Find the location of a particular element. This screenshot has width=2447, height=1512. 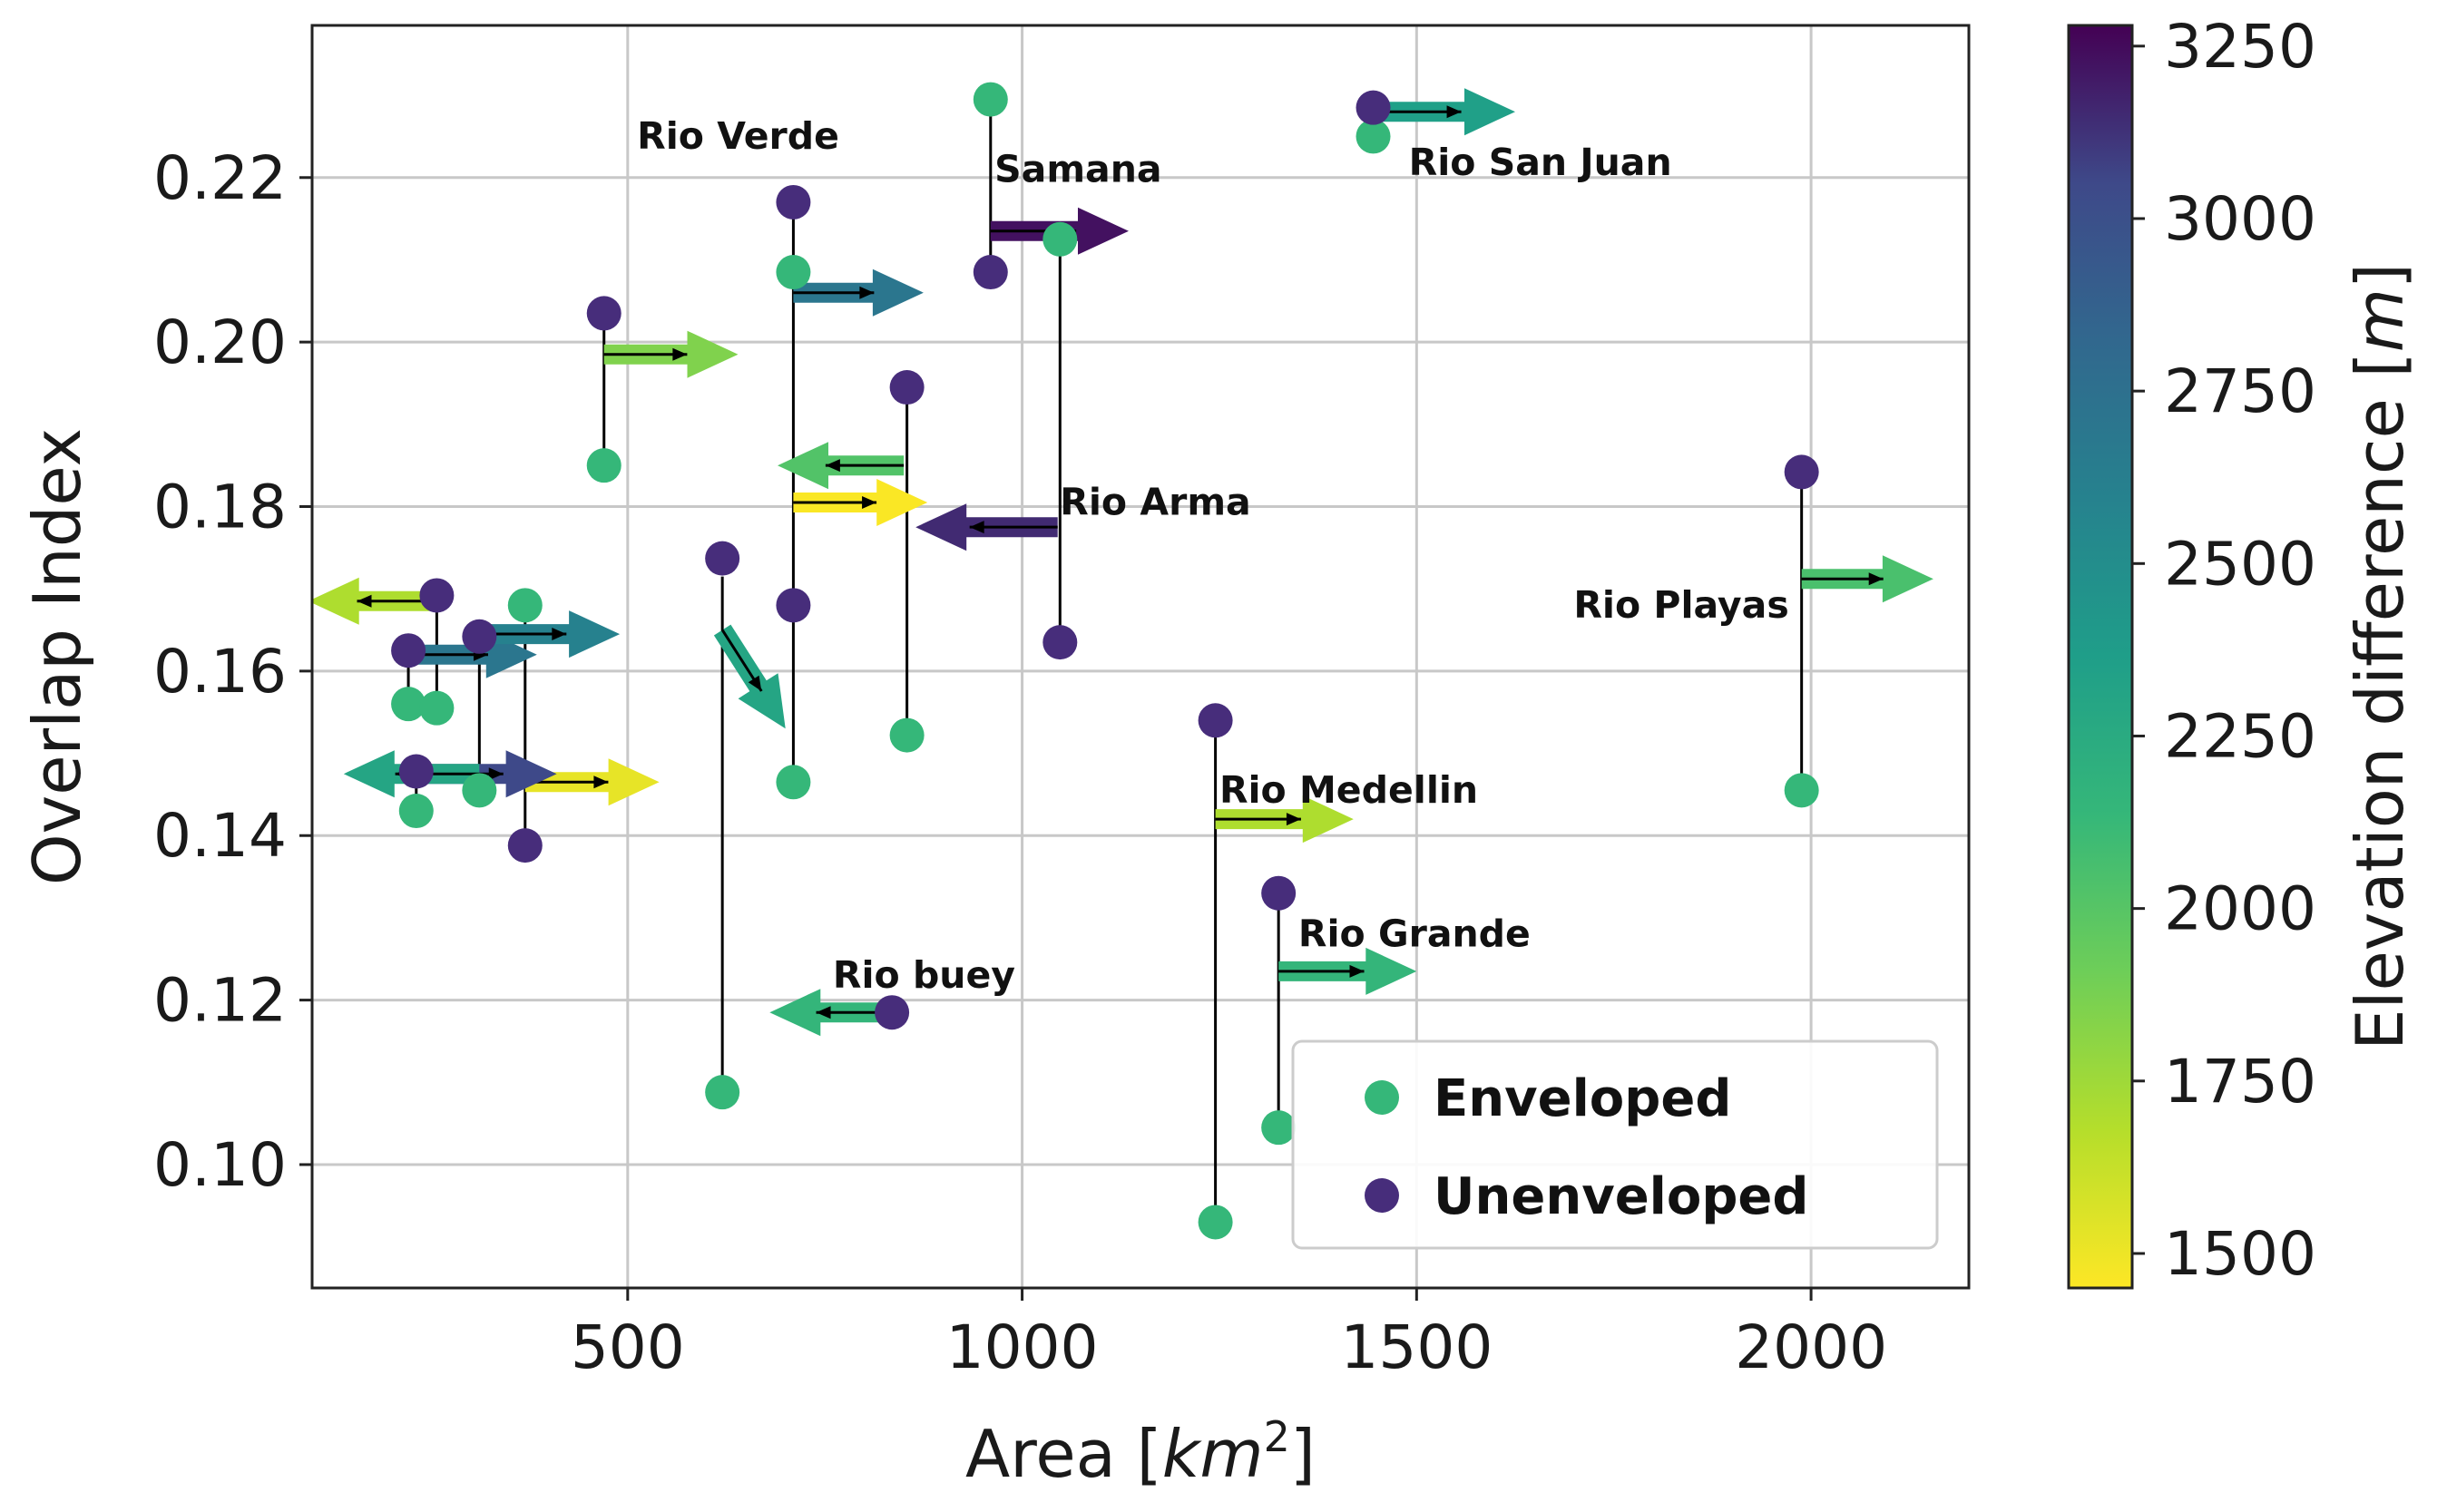

colorbar-ticks: 1500 1750 2000 2250 2500 2750 3000 3250 is located at coordinates (2224, 650).